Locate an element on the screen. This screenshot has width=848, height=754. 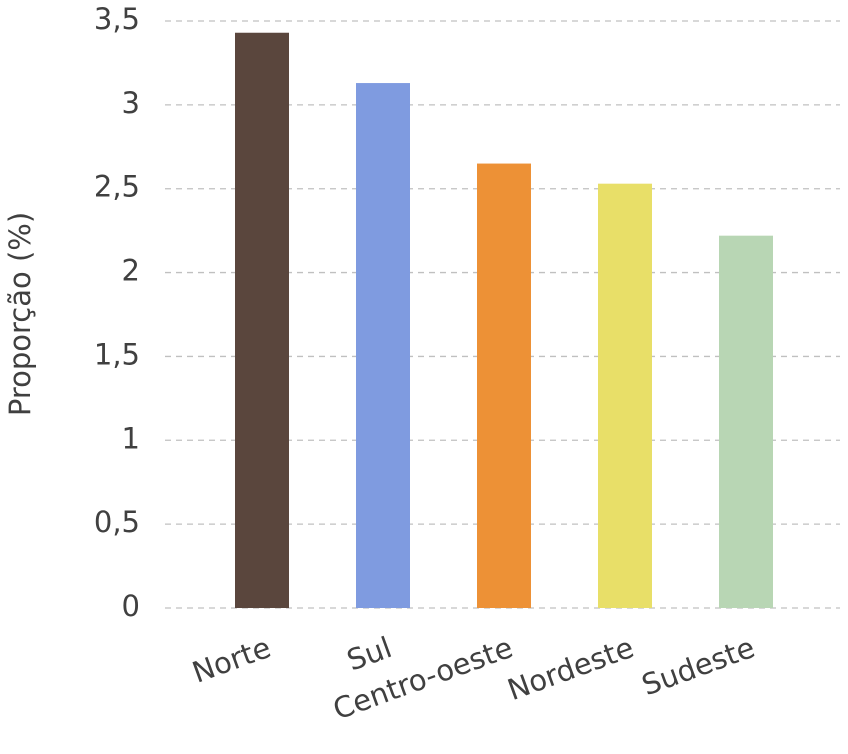
y-tick-label: 1,5 is located at coordinates (117, 354).